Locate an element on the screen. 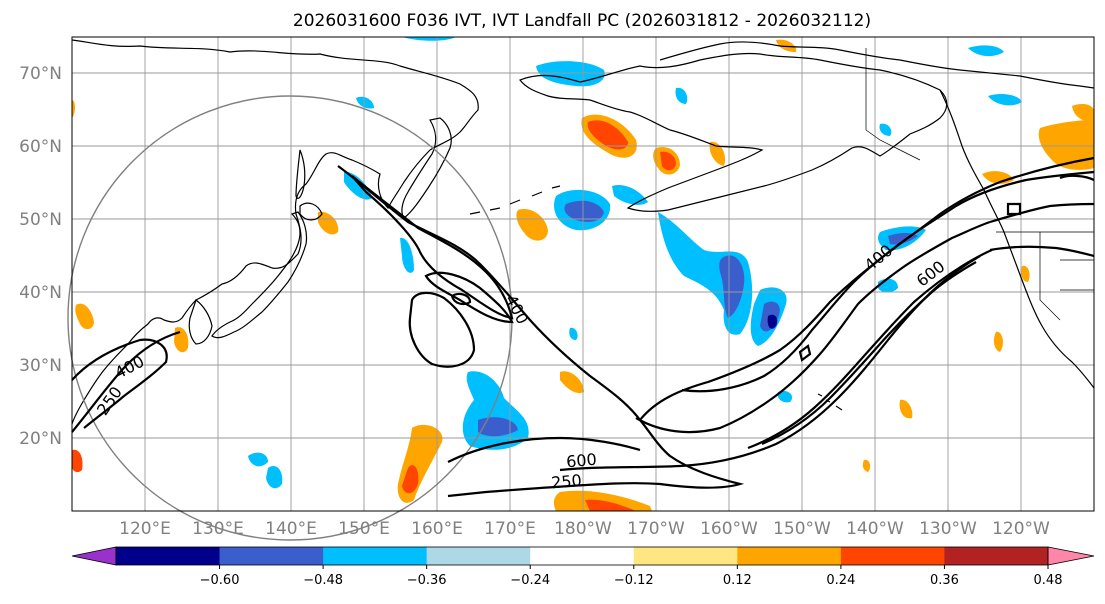 This screenshot has width=1105, height=604. lat-label: 70°N is located at coordinates (40, 74).